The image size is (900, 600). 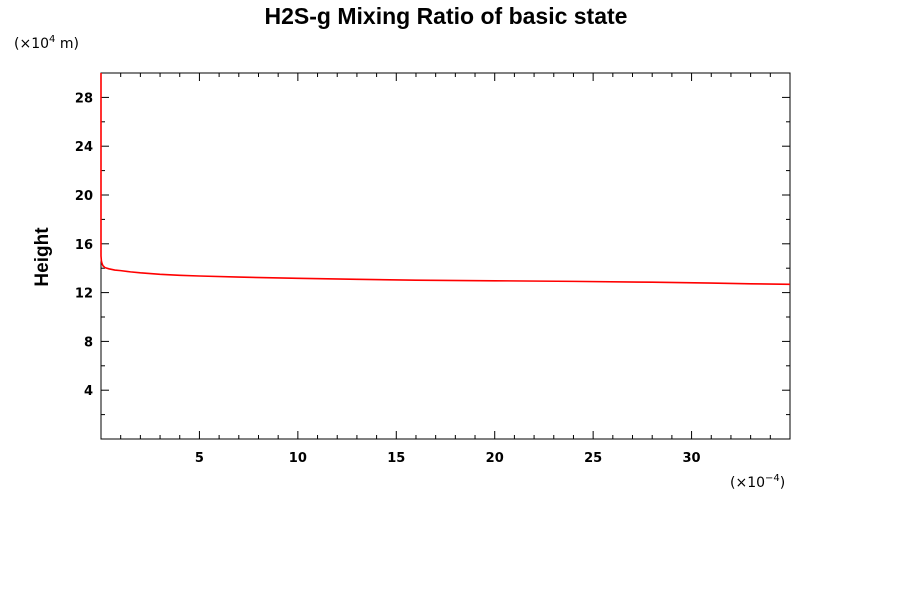 I want to click on y-tick-label: 16, so click(x=84, y=245).